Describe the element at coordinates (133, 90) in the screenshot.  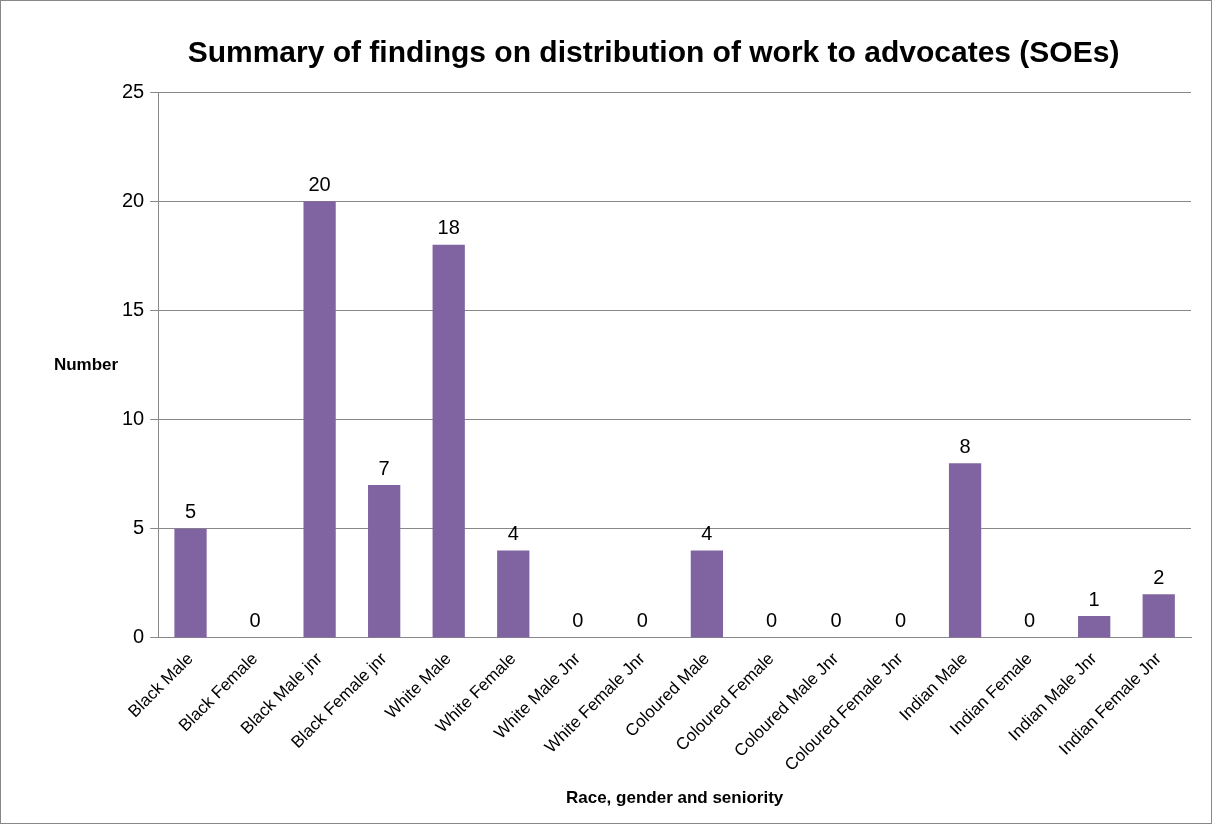
I see `y-tick-label: 25` at that location.